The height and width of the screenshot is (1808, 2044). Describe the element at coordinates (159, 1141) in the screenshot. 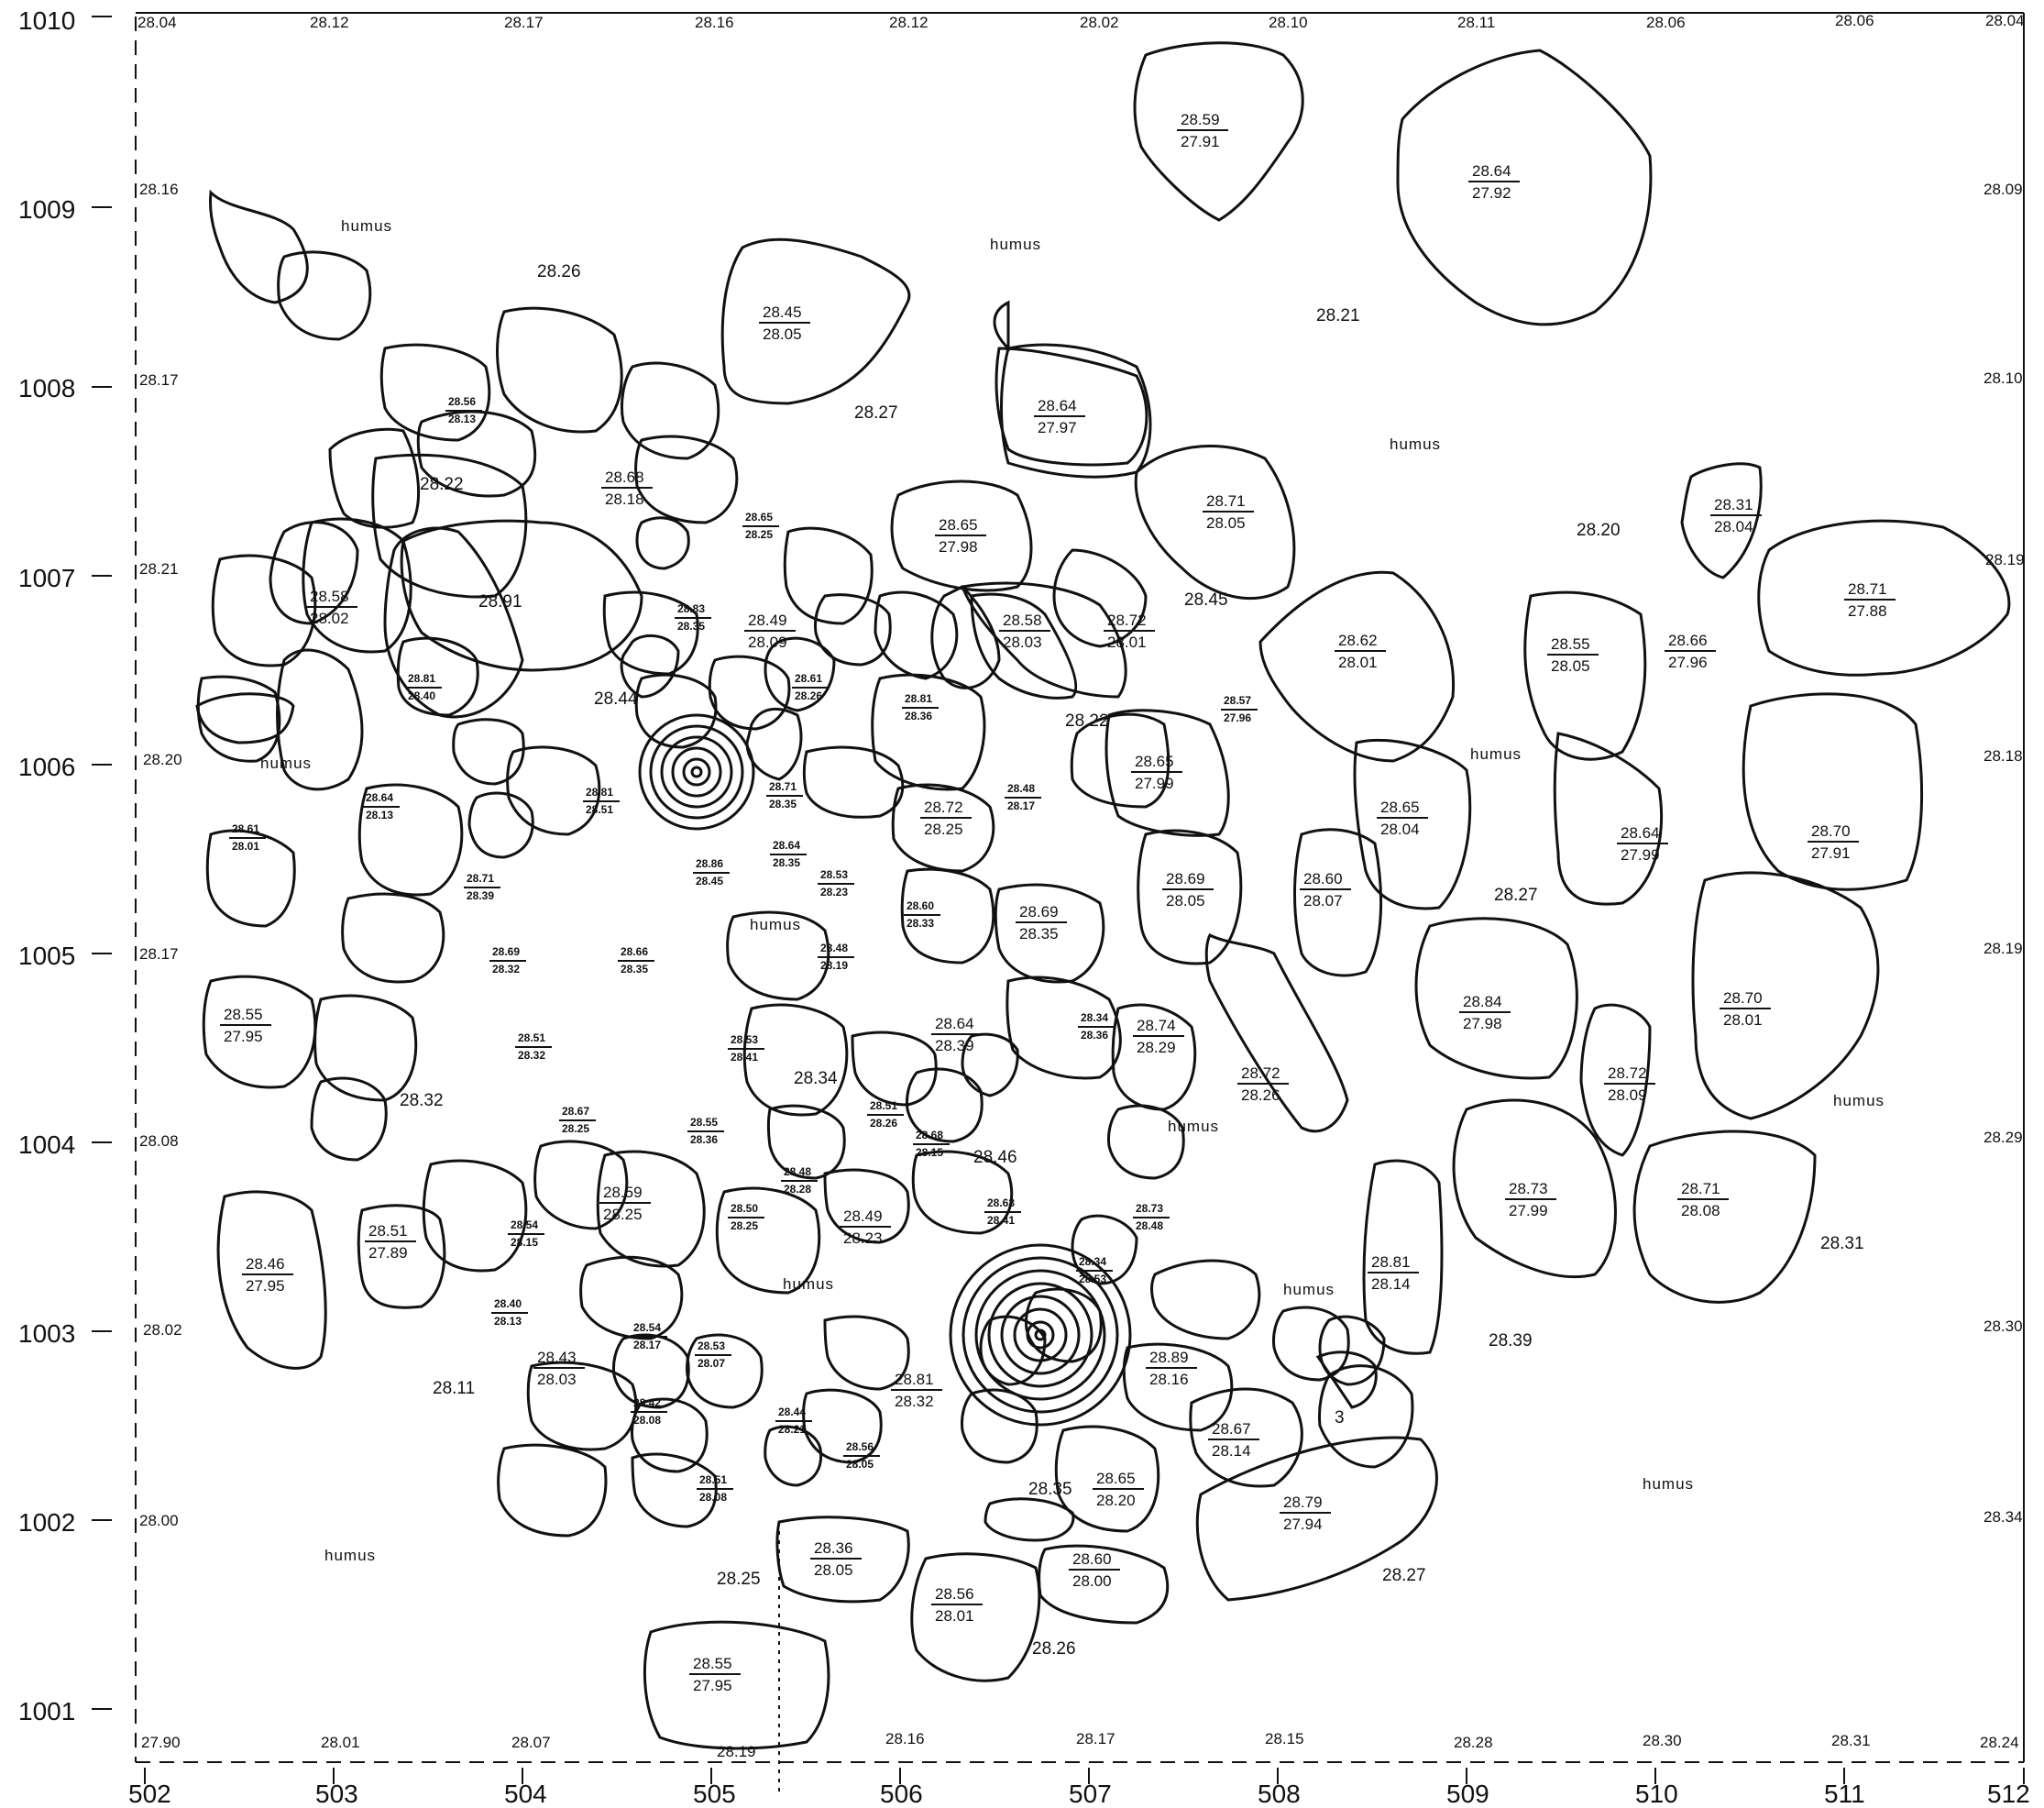

I see `edge-elevation: 28.08` at that location.